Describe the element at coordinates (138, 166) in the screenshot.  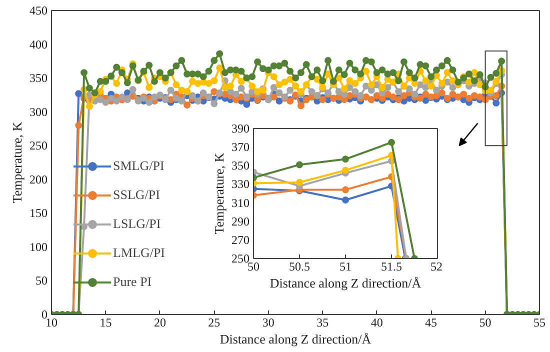
I see `legend-label: SMLG/PI` at that location.